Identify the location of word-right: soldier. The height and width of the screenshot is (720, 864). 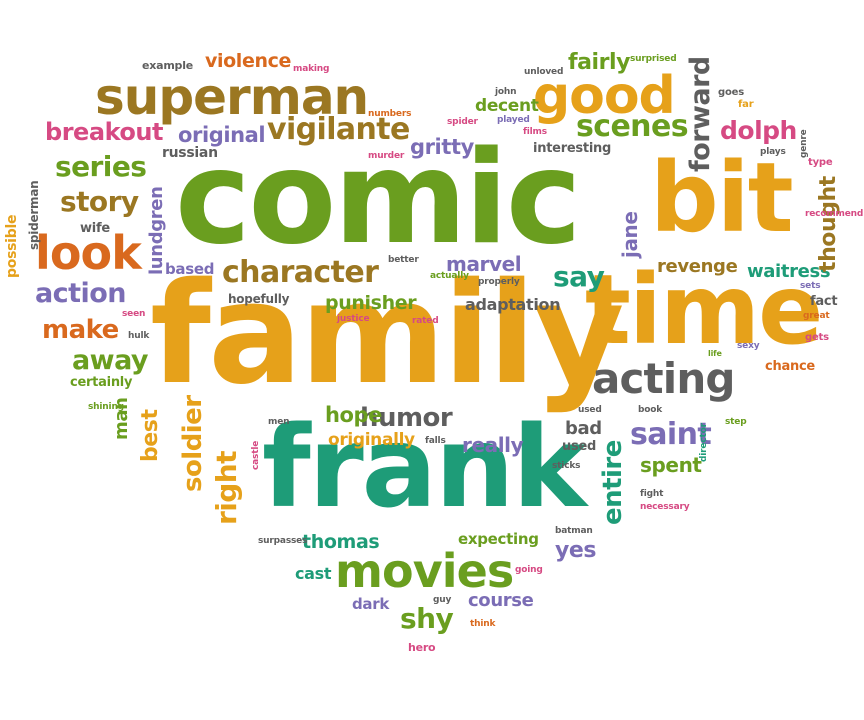
(193, 443).